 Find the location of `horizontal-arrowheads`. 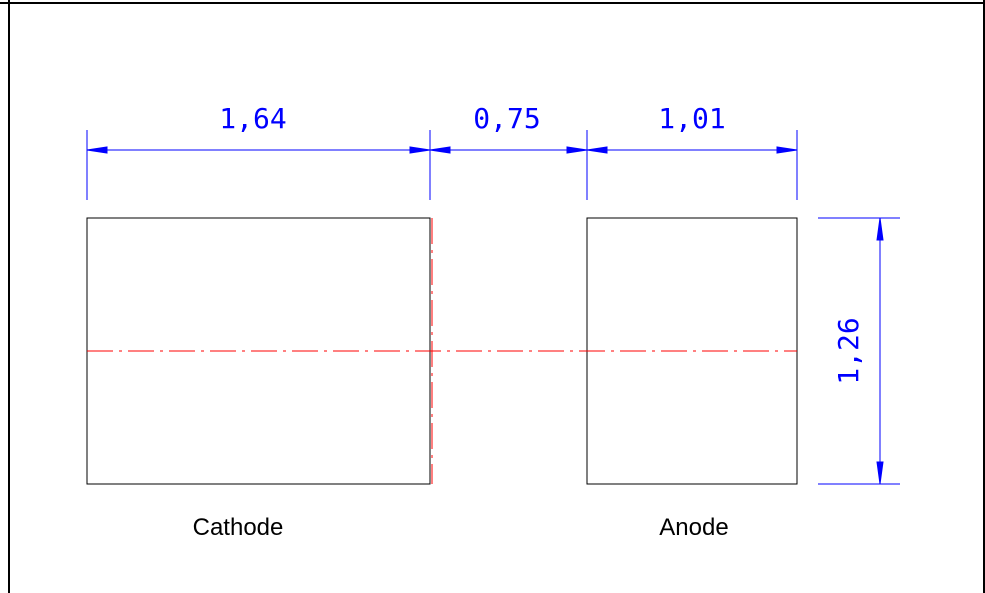

horizontal-arrowheads is located at coordinates (442, 150).